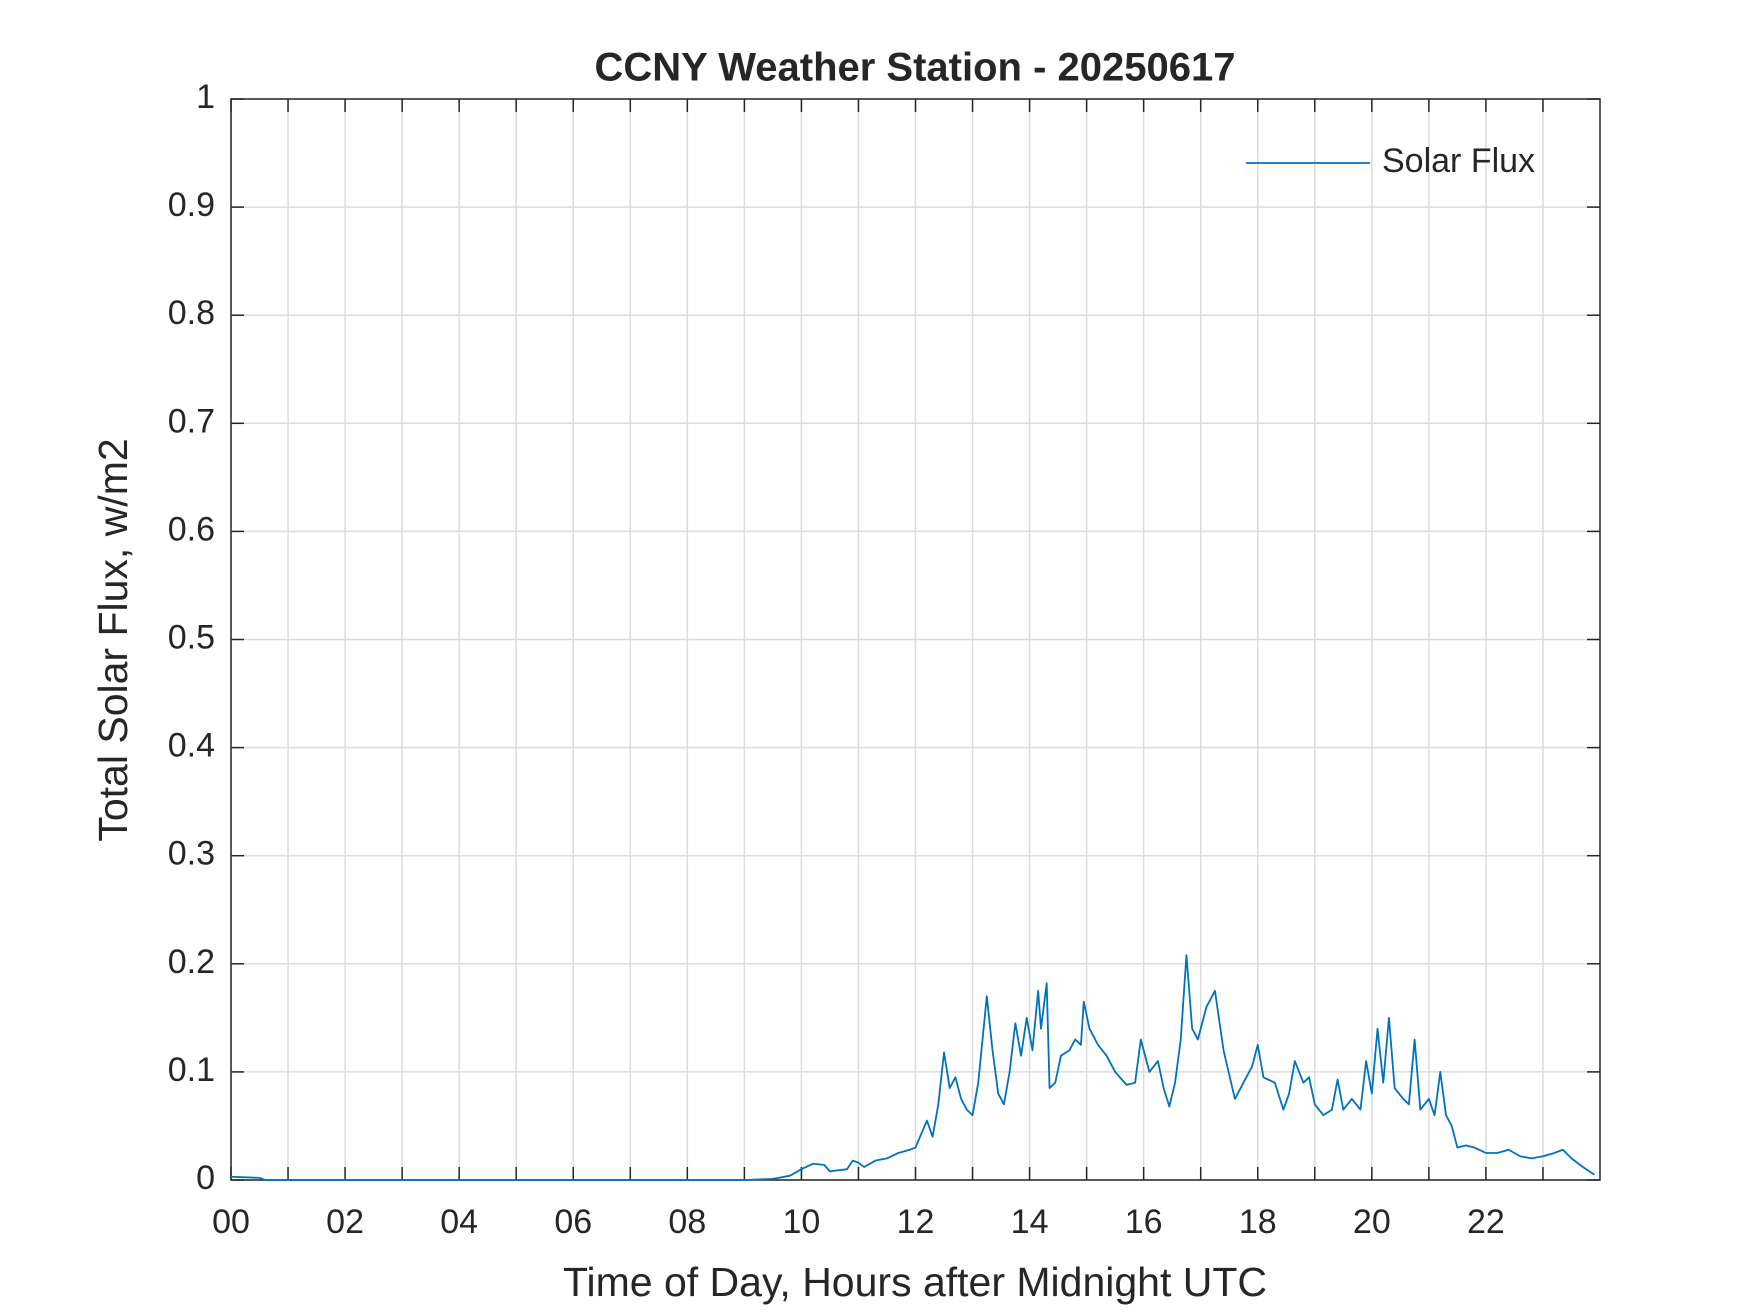 This screenshot has height=1313, width=1750. Describe the element at coordinates (191, 1070) in the screenshot. I see `y-tick-label: 0.1` at that location.